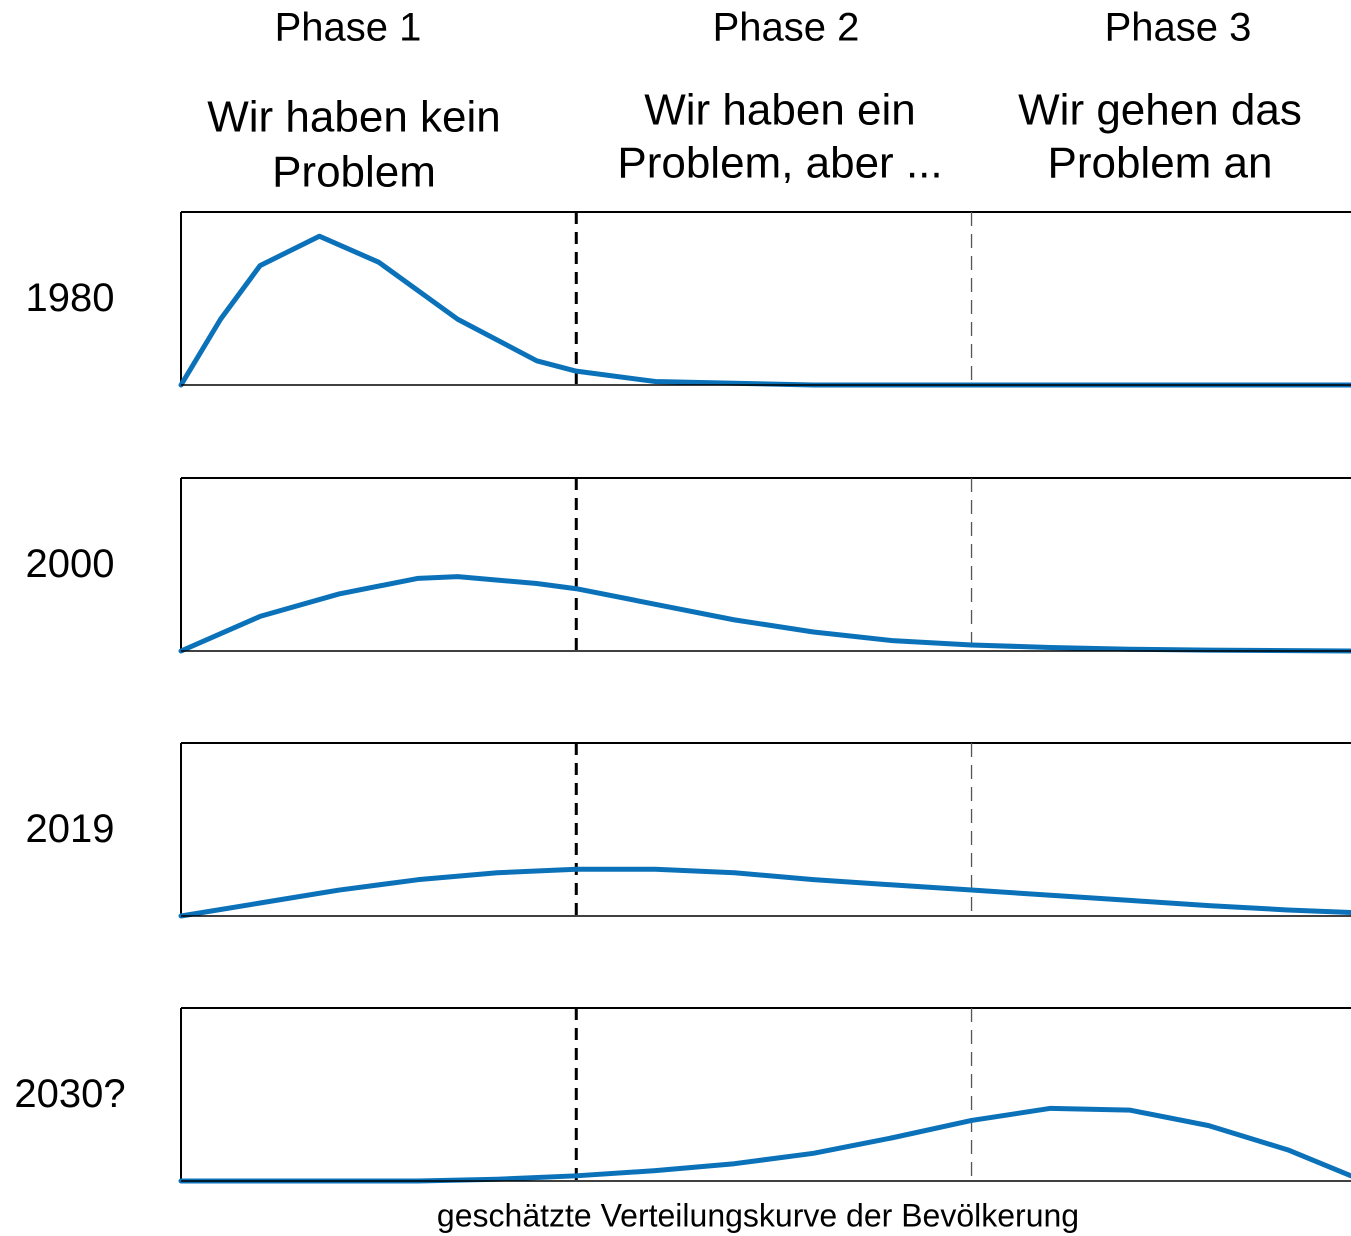 This screenshot has width=1351, height=1236. What do you see at coordinates (1178, 28) in the screenshot?
I see `phase-title: Phase 3` at bounding box center [1178, 28].